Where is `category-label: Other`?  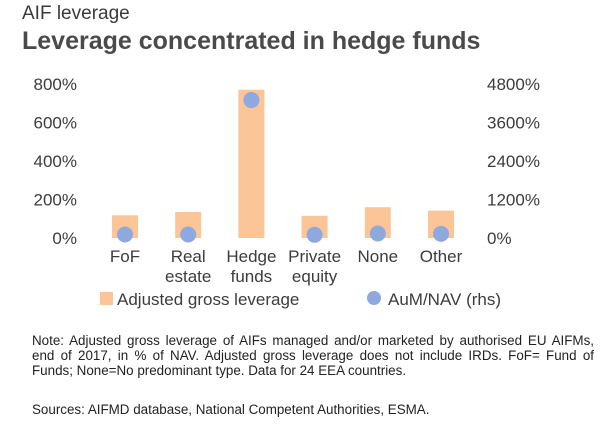
category-label: Other is located at coordinates (441, 256).